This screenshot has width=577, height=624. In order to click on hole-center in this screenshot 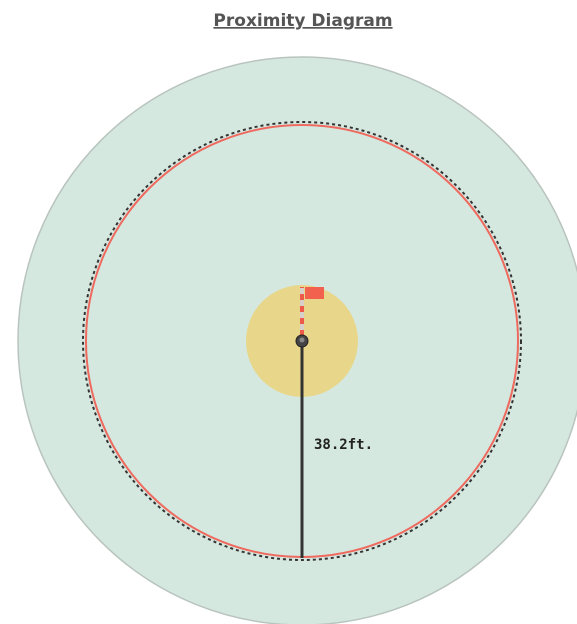, I will do `click(302, 340)`.